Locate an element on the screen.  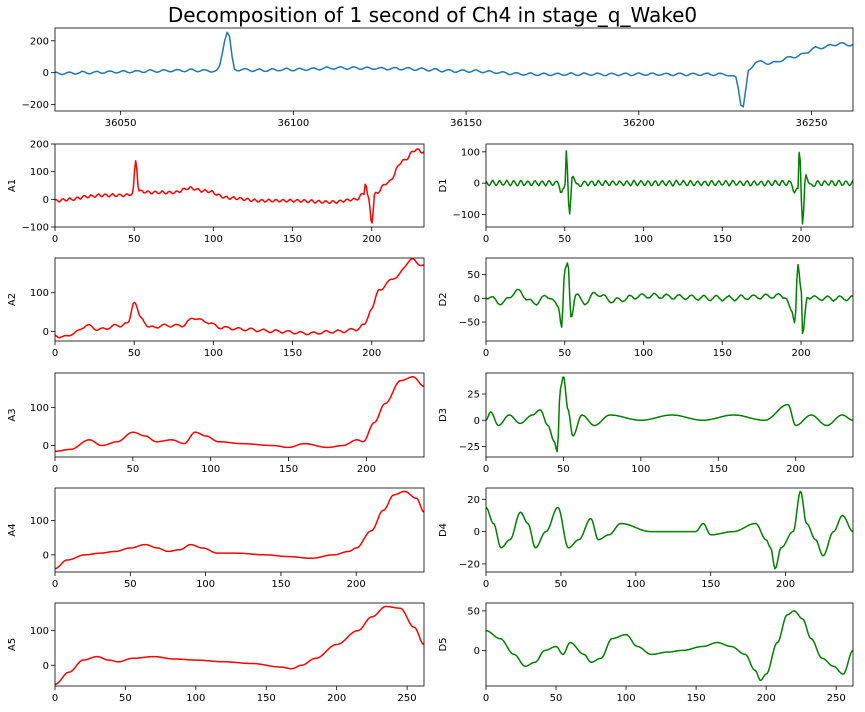
subplot-d2: 0 50 100 150 200 −50 0 50 D2 is located at coordinates (646, 308).